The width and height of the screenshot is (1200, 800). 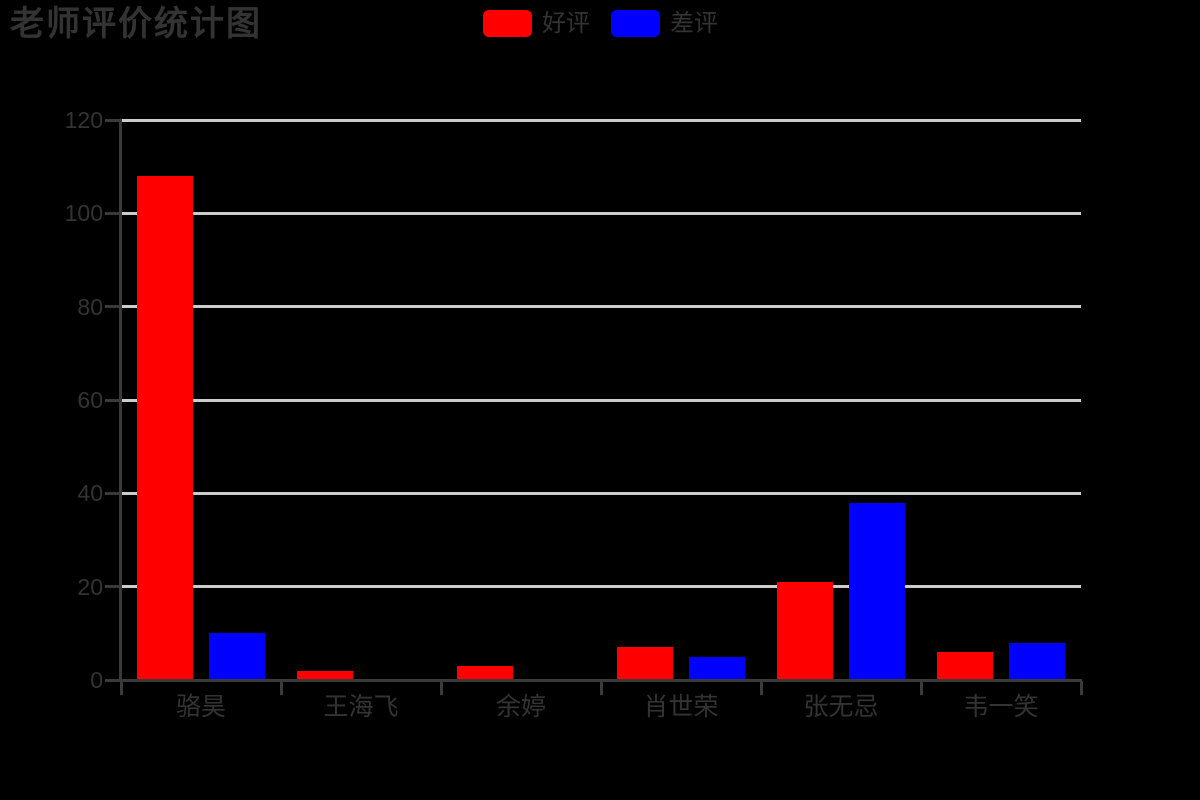 I want to click on x-cat-label-2: 余婷, so click(x=520, y=707).